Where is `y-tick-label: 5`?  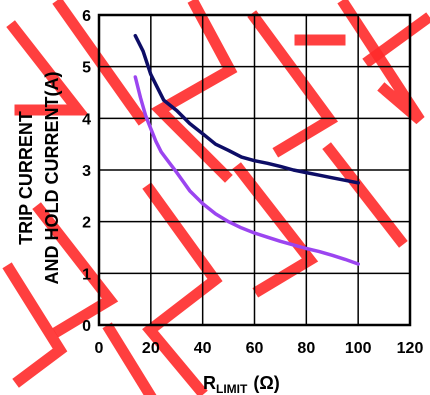
y-tick-label: 5 is located at coordinates (86, 68).